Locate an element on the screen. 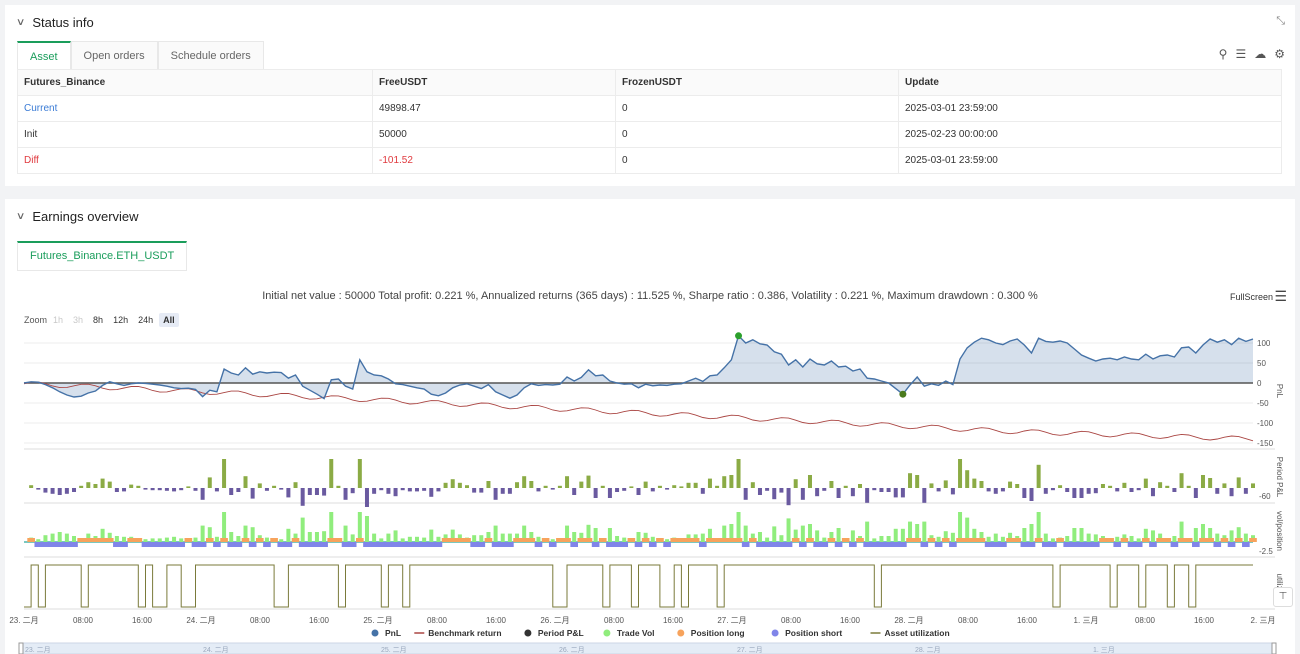 The width and height of the screenshot is (1300, 654). table-cell: 0 is located at coordinates (757, 134).